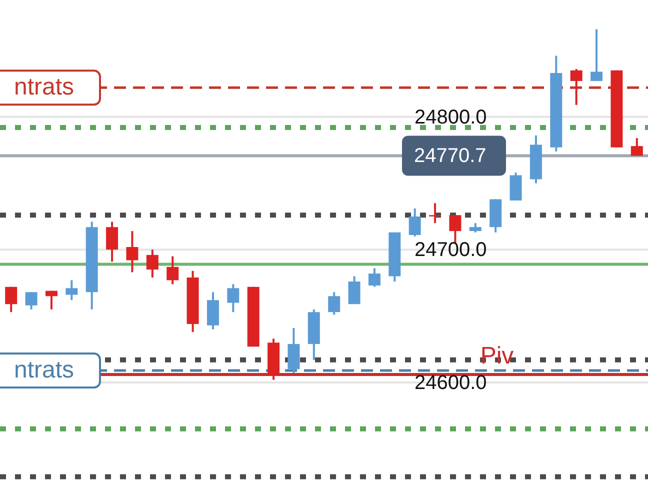 This screenshot has width=648, height=494. What do you see at coordinates (450, 117) in the screenshot?
I see `y-tick-label: 24800.0` at bounding box center [450, 117].